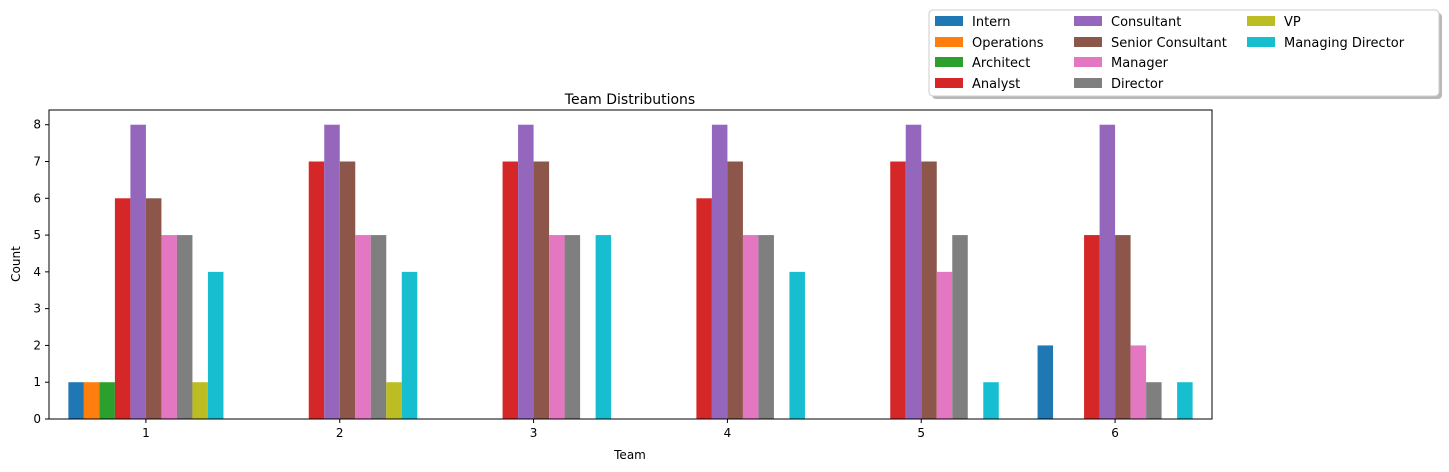 The height and width of the screenshot is (472, 1449). I want to click on legend-label: Operations, so click(1008, 43).